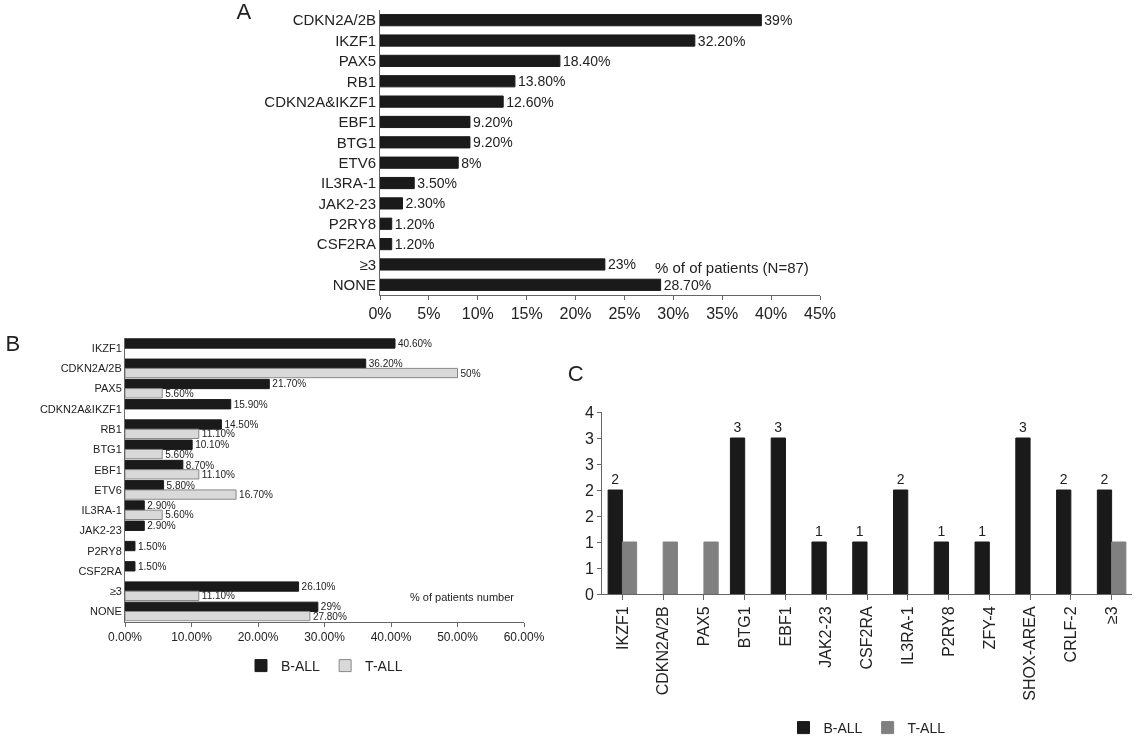 This screenshot has width=1142, height=744. I want to click on data-label: 39%, so click(778, 20).